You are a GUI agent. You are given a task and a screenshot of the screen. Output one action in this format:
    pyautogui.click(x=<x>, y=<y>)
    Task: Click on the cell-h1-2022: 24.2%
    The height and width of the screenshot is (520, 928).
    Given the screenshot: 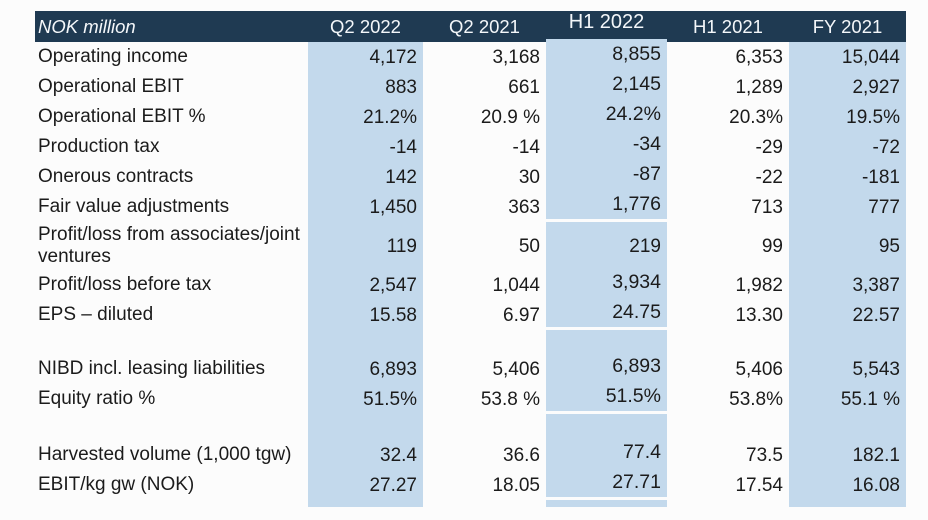 What is the action you would take?
    pyautogui.click(x=606, y=114)
    